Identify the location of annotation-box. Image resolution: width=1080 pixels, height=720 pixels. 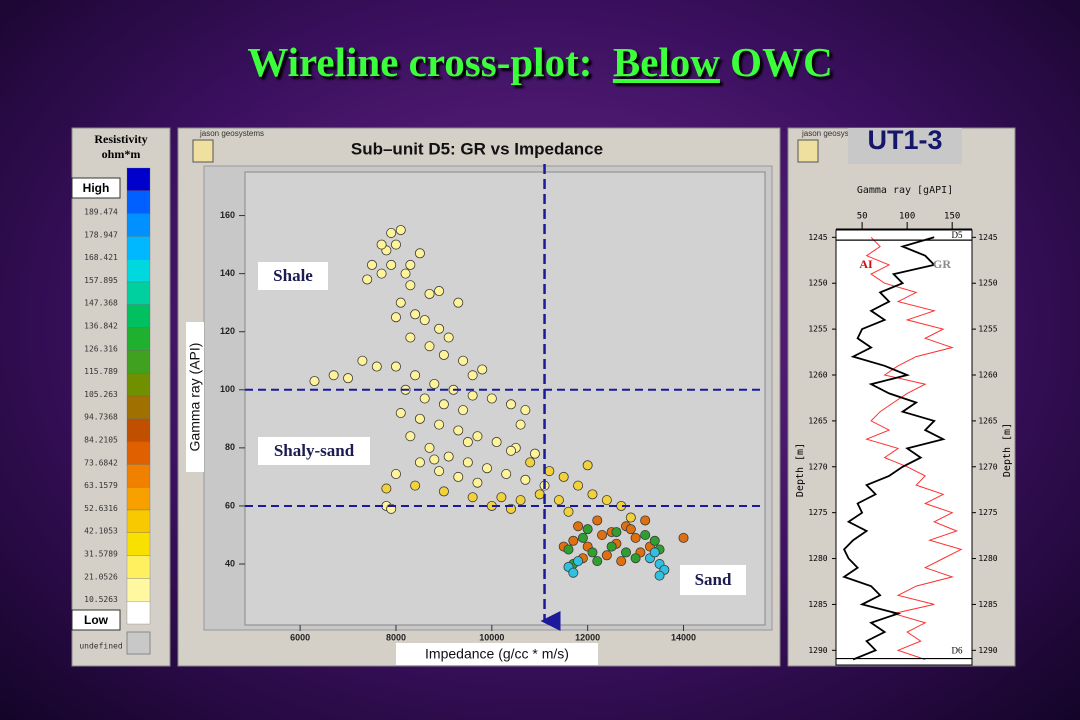
(314, 451).